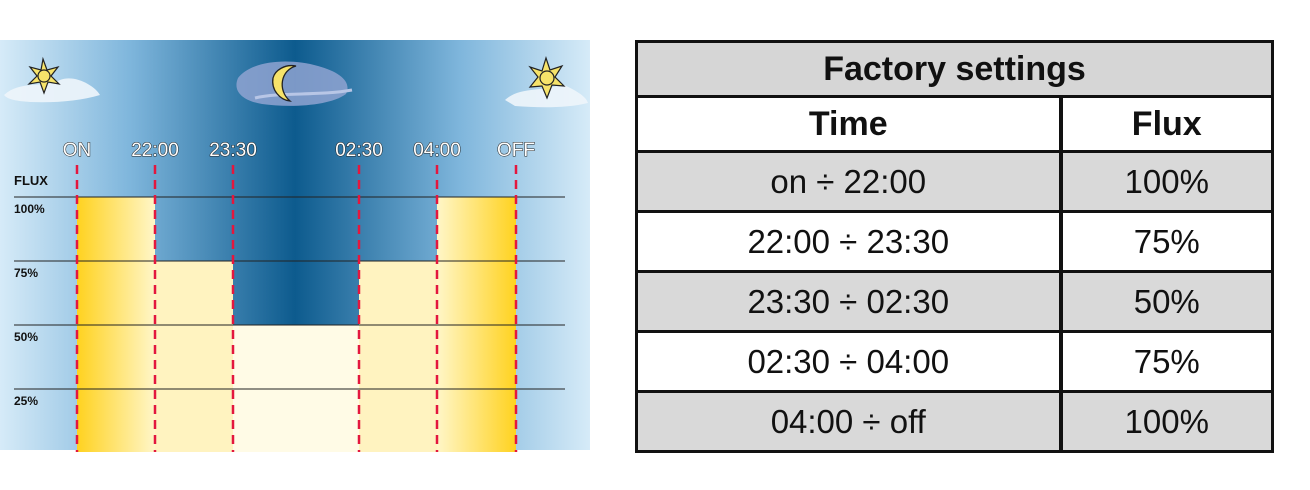  Describe the element at coordinates (849, 301) in the screenshot. I see `time-cell: 23:30 ÷ 02:30` at that location.